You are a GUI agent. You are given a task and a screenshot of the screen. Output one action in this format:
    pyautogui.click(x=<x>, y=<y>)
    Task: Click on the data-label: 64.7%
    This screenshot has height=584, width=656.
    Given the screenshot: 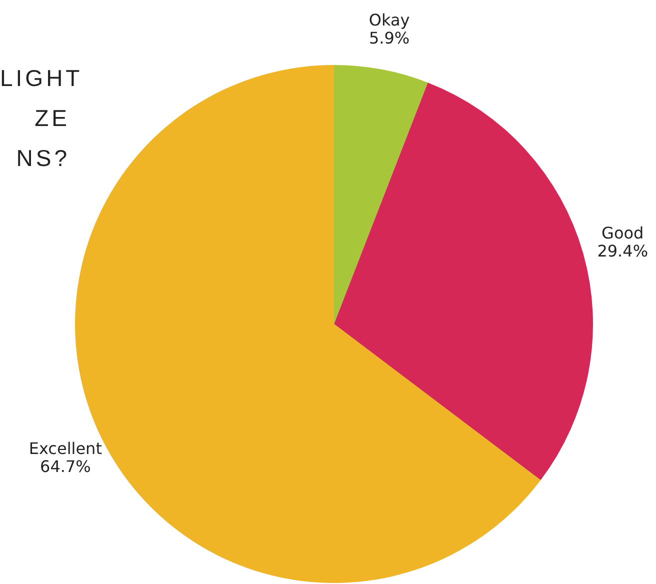 What is the action you would take?
    pyautogui.click(x=65, y=466)
    